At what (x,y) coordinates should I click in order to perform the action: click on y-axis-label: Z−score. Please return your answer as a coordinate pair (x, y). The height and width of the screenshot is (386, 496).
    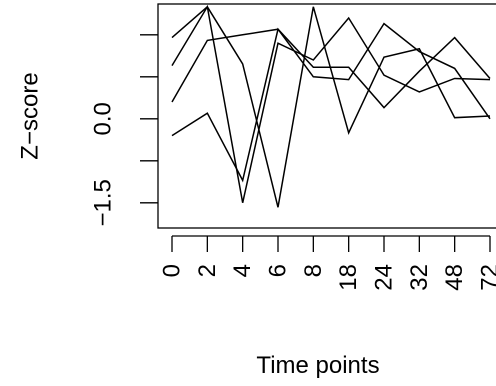
    Looking at the image, I should click on (30, 115).